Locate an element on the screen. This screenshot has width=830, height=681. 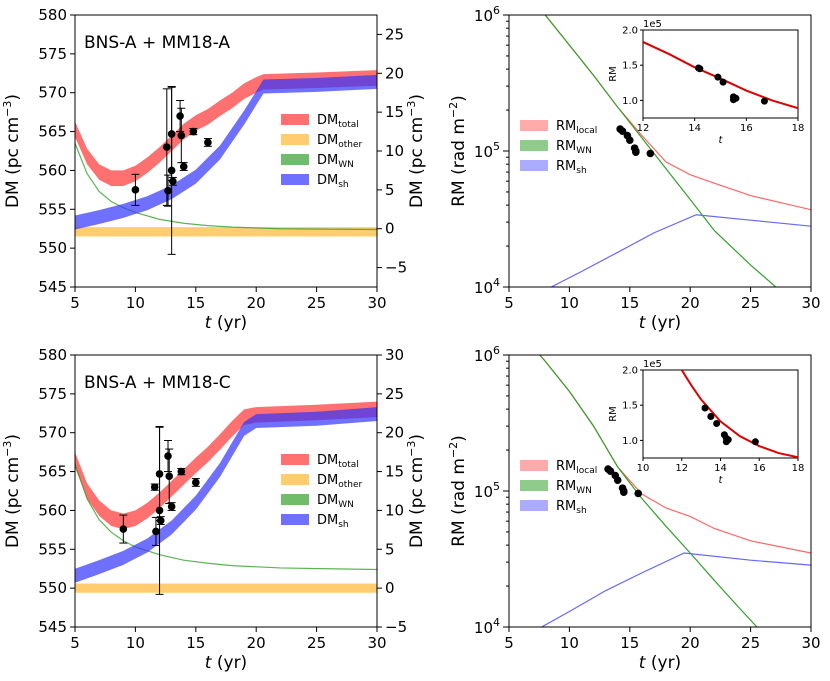
dm-a-ytick-right-label: 5 is located at coordinates (390, 190).